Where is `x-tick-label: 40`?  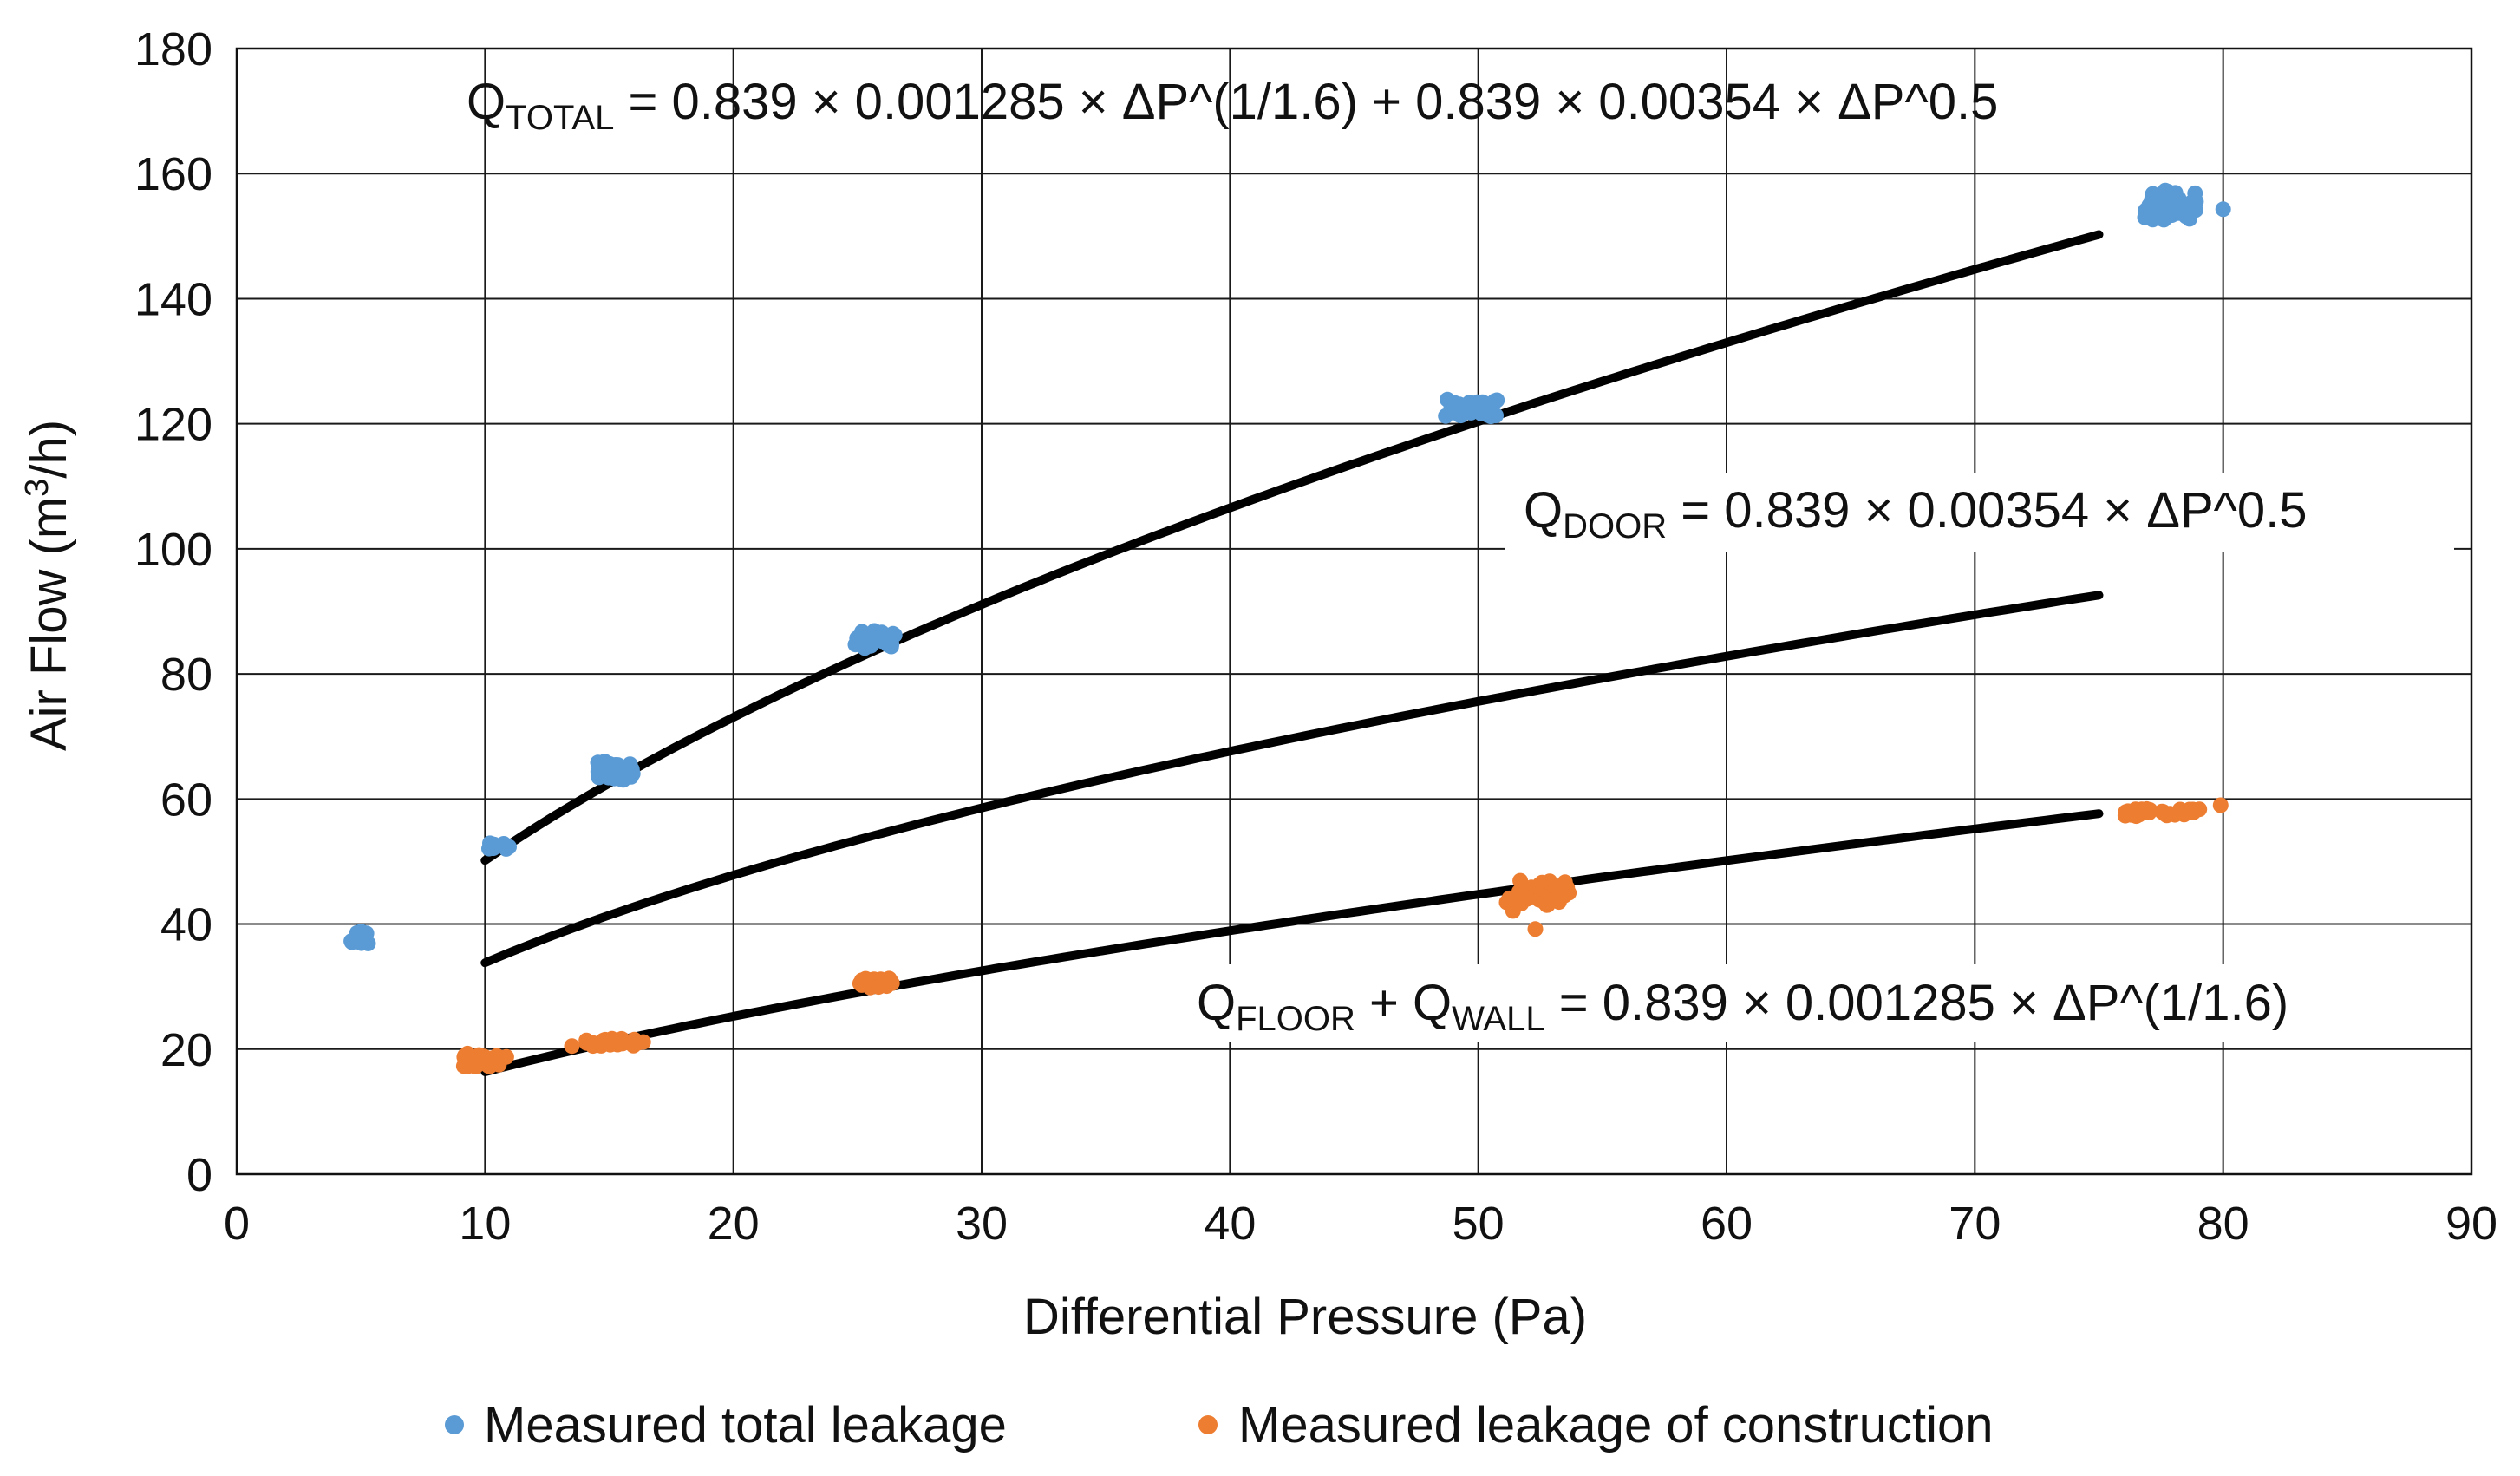
x-tick-label: 40 is located at coordinates (1230, 1224).